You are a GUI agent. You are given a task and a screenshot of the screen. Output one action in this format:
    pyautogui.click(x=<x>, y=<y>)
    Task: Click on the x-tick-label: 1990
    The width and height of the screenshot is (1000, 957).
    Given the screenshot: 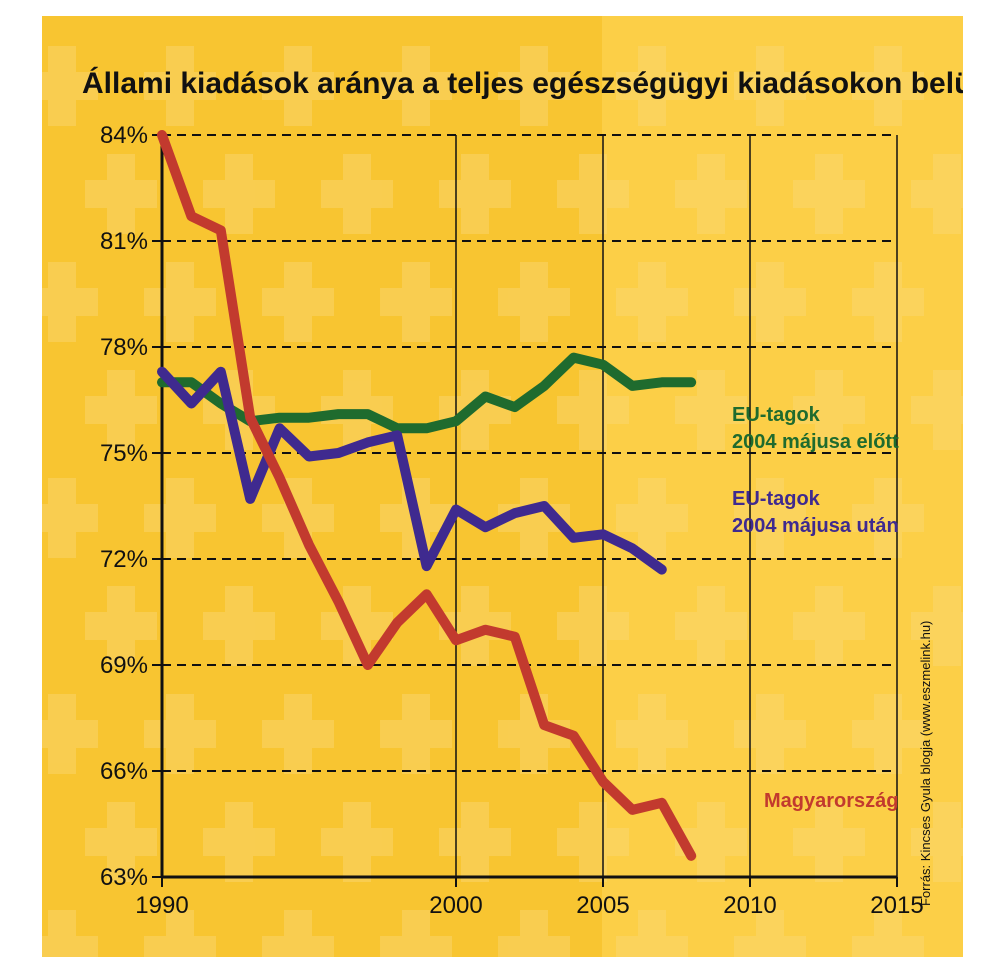 What is the action you would take?
    pyautogui.click(x=161, y=905)
    